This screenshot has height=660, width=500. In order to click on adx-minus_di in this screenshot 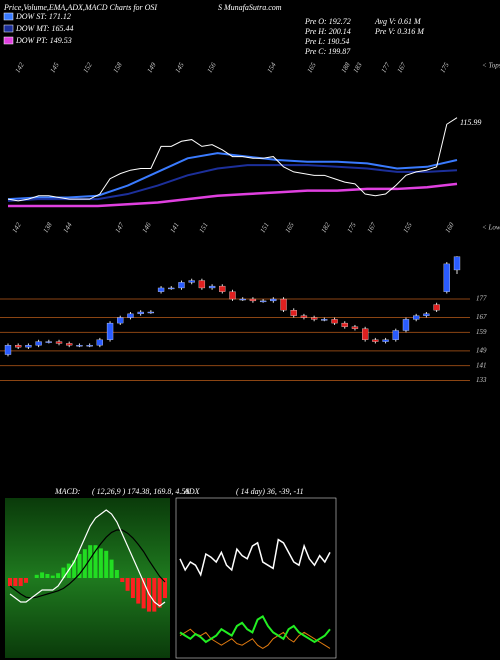, I will do `click(255, 638)`.